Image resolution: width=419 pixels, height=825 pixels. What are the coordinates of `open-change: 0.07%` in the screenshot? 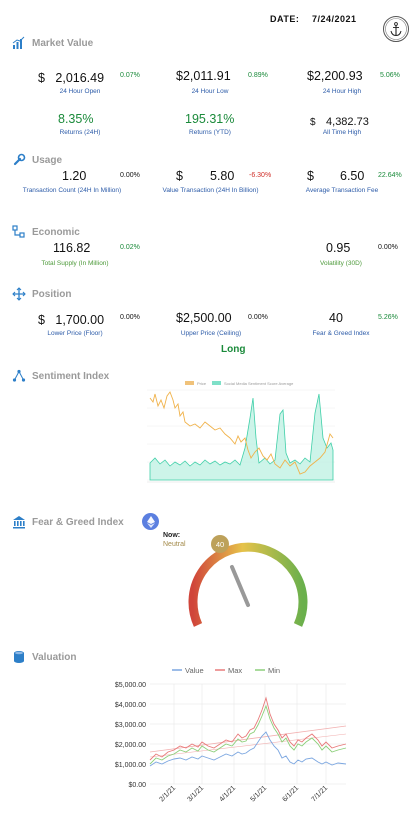 It's located at (130, 75).